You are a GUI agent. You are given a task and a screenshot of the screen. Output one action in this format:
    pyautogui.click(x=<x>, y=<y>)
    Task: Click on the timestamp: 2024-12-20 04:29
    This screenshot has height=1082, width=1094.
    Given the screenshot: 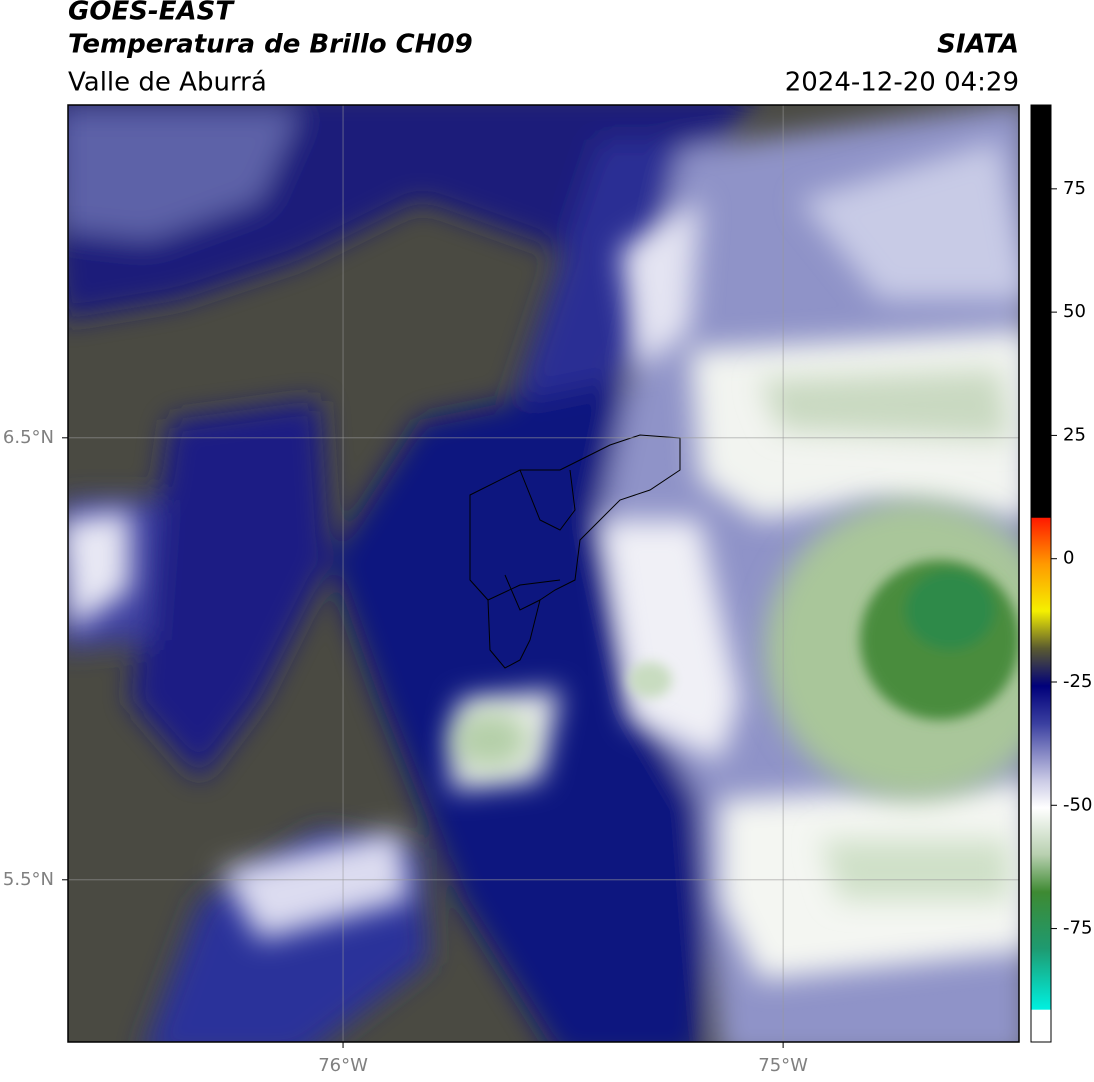 What is the action you would take?
    pyautogui.click(x=902, y=83)
    